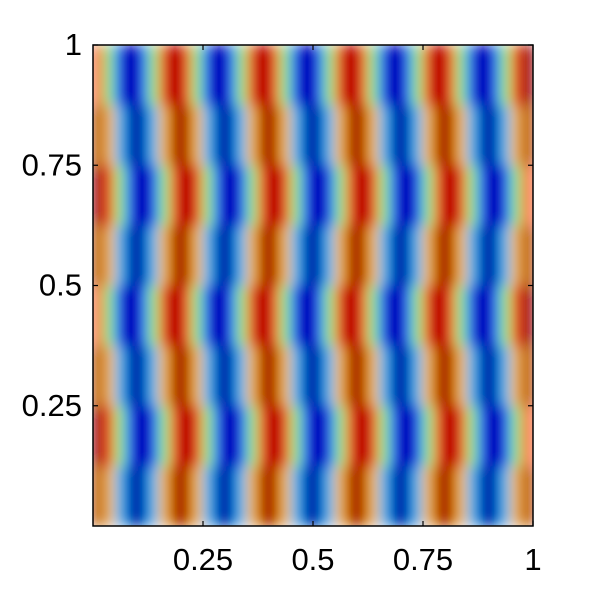 The image size is (591, 591). Describe the element at coordinates (532, 559) in the screenshot. I see `x-tick-label: 1` at that location.